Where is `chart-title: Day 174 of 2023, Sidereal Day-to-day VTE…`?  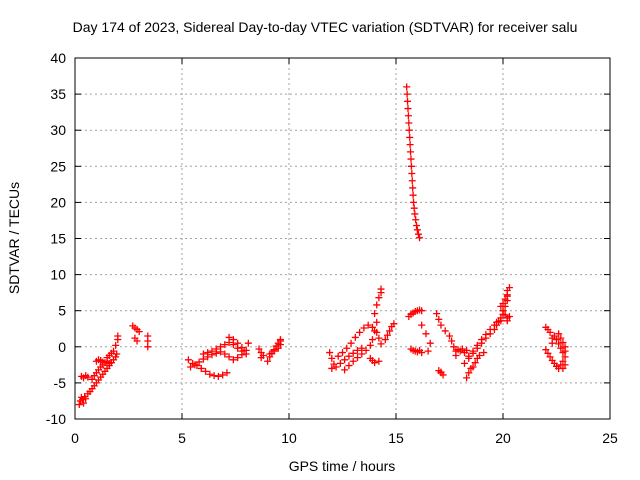 chart-title: Day 174 of 2023, Sidereal Day-to-day VTE… is located at coordinates (325, 27).